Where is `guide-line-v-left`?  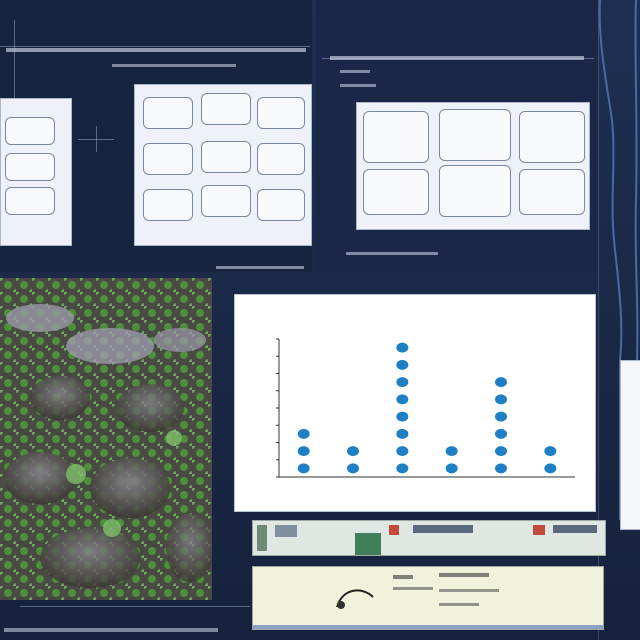 guide-line-v-left is located at coordinates (14, 60).